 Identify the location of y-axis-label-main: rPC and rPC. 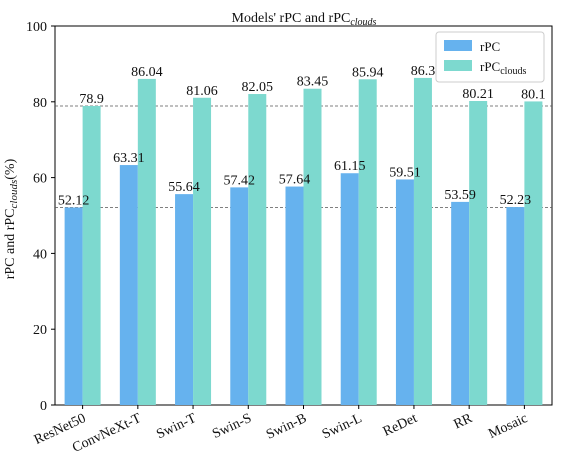
(10, 243).